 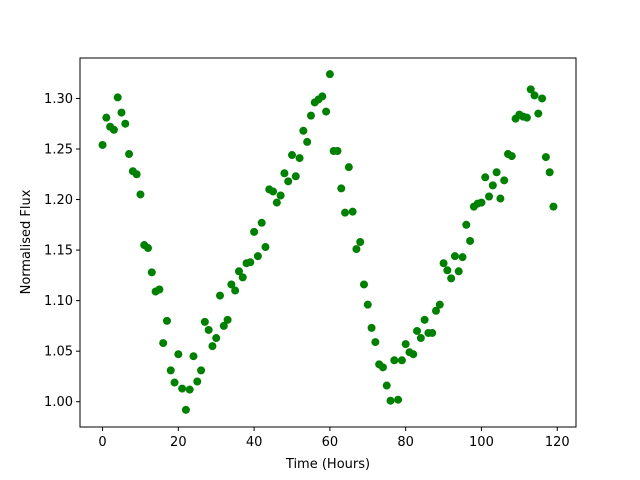 I want to click on x-tick-label: 60, so click(x=330, y=442).